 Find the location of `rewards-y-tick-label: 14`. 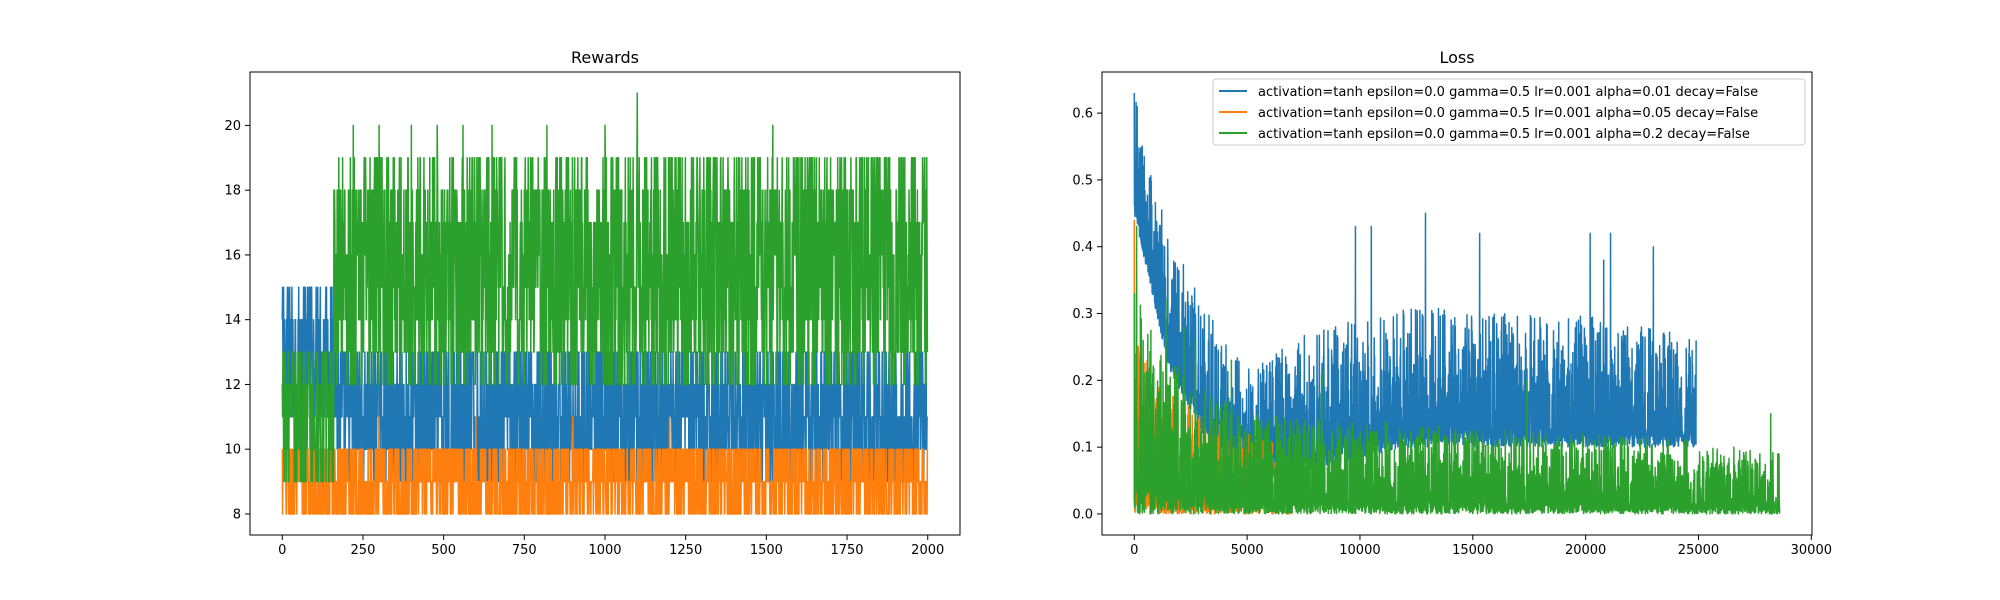

rewards-y-tick-label: 14 is located at coordinates (232, 320).